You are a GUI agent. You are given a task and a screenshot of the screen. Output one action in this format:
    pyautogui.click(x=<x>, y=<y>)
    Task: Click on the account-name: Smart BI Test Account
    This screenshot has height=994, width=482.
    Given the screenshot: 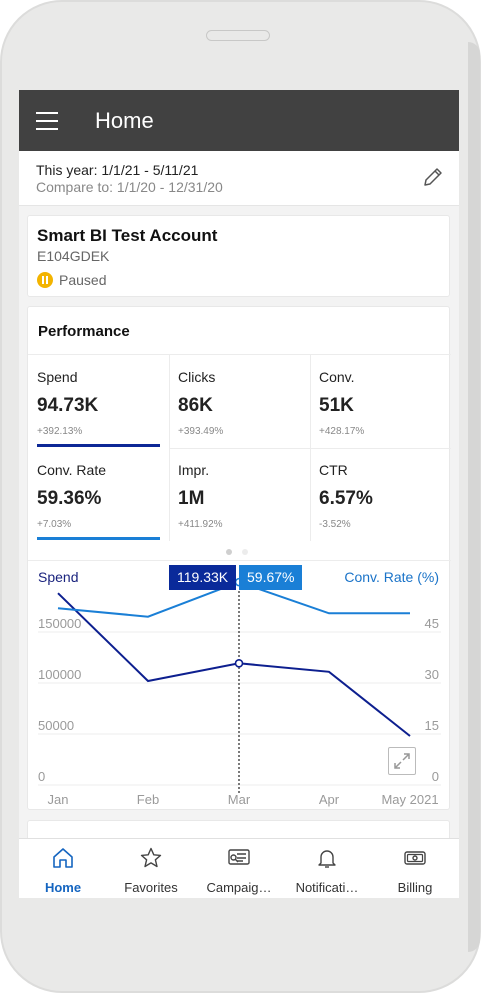 What is the action you would take?
    pyautogui.click(x=127, y=235)
    